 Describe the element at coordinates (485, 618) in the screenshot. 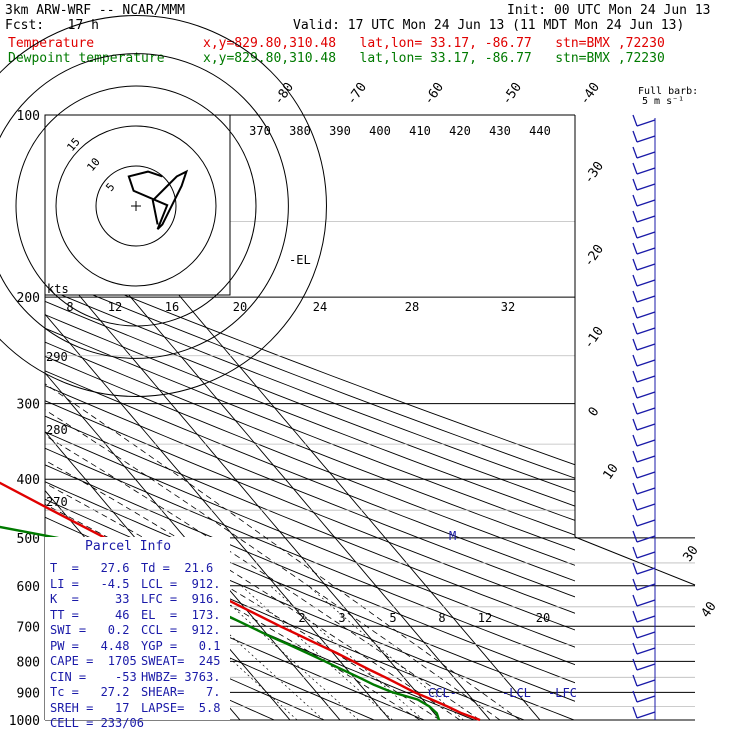

I see `mixing-ratio-label: 12` at that location.